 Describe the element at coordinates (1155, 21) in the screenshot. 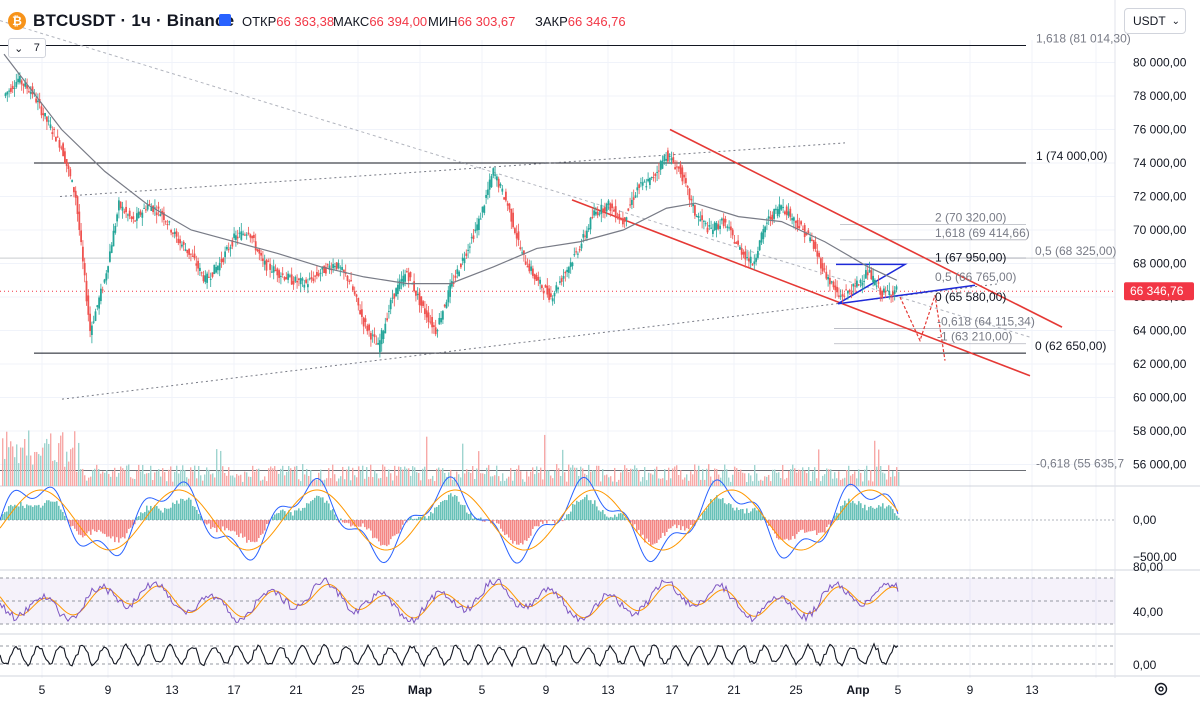

I see `currency-select: USDT ⌄` at that location.